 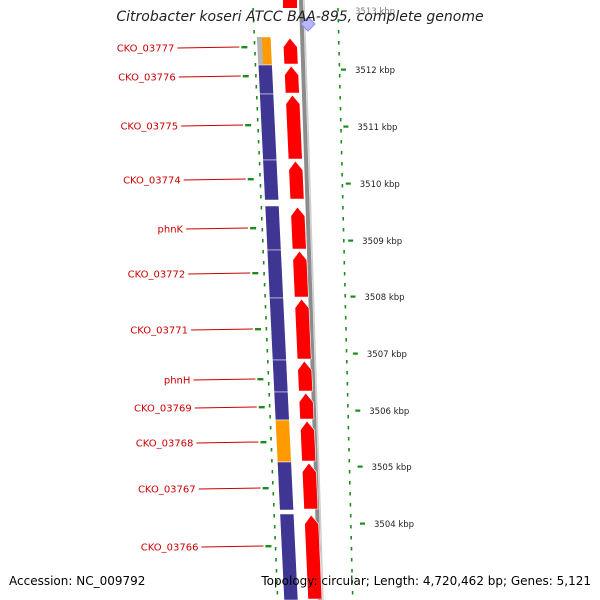 What do you see at coordinates (394, 525) in the screenshot?
I see `kbp-tick-label: 3504 kbp` at bounding box center [394, 525].